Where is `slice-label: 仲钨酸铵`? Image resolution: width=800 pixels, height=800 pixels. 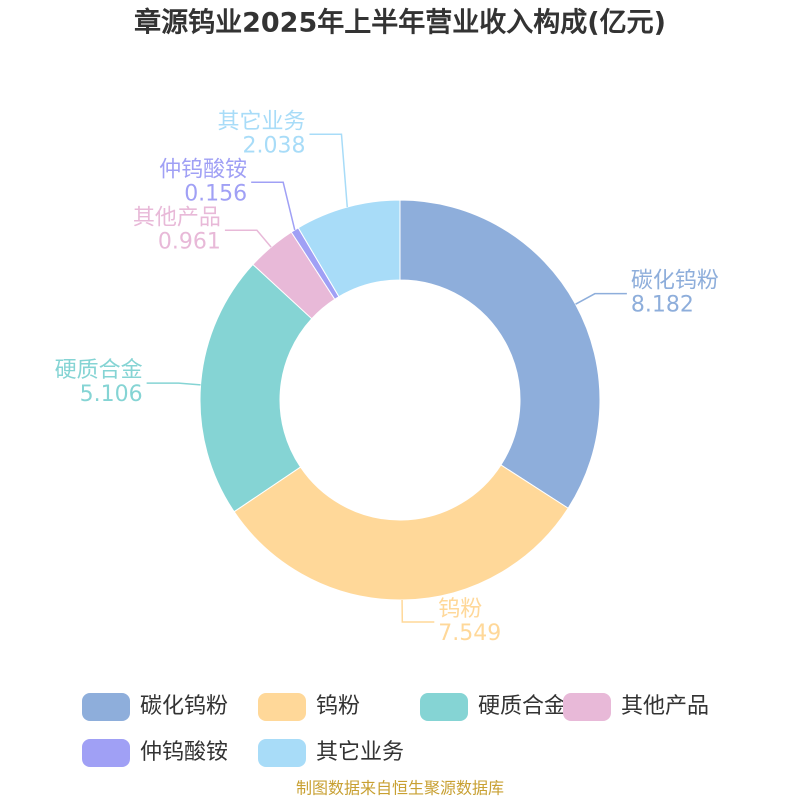
slice-label: 仲钨酸铵 is located at coordinates (203, 169).